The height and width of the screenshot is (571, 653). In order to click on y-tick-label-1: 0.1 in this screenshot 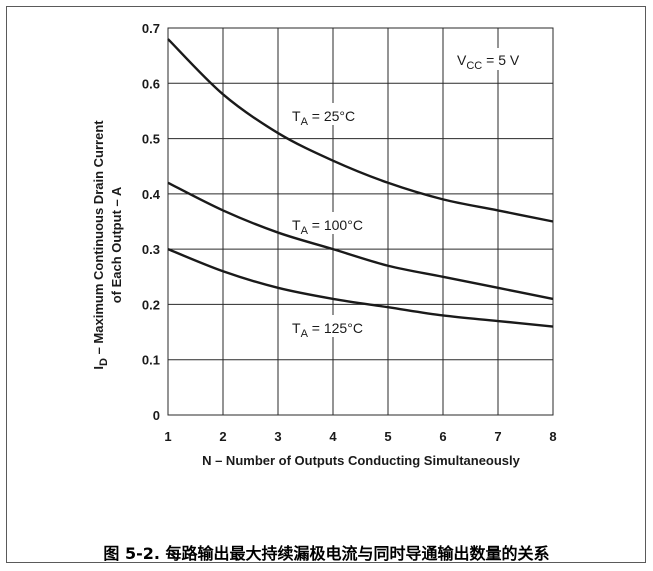, I will do `click(151, 360)`.